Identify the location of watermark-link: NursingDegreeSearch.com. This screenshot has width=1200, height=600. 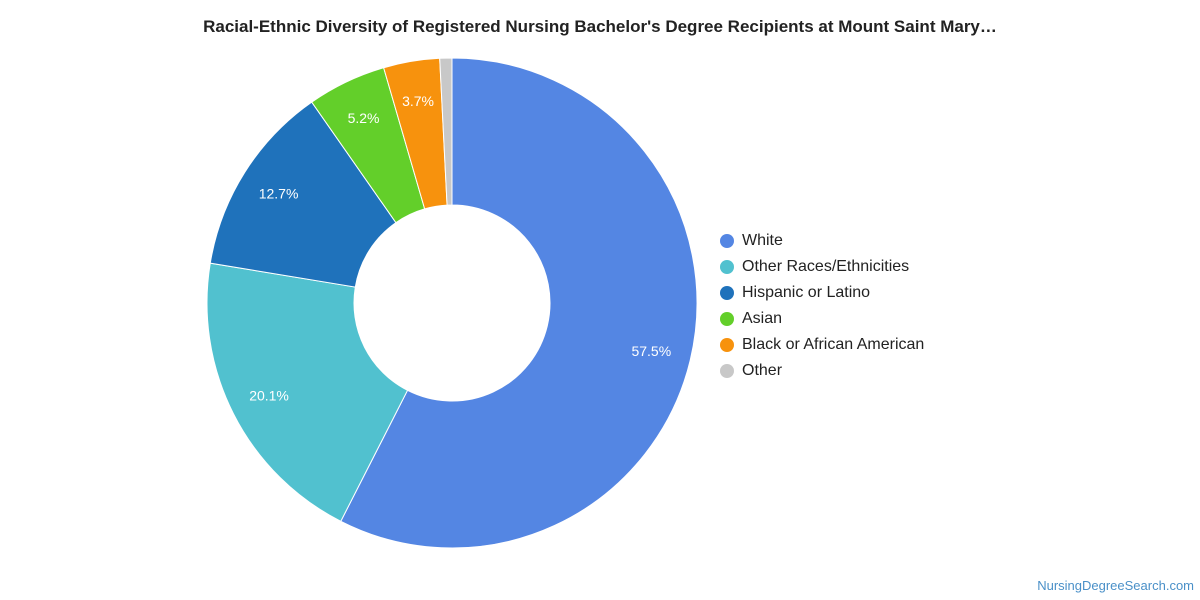
(1115, 585).